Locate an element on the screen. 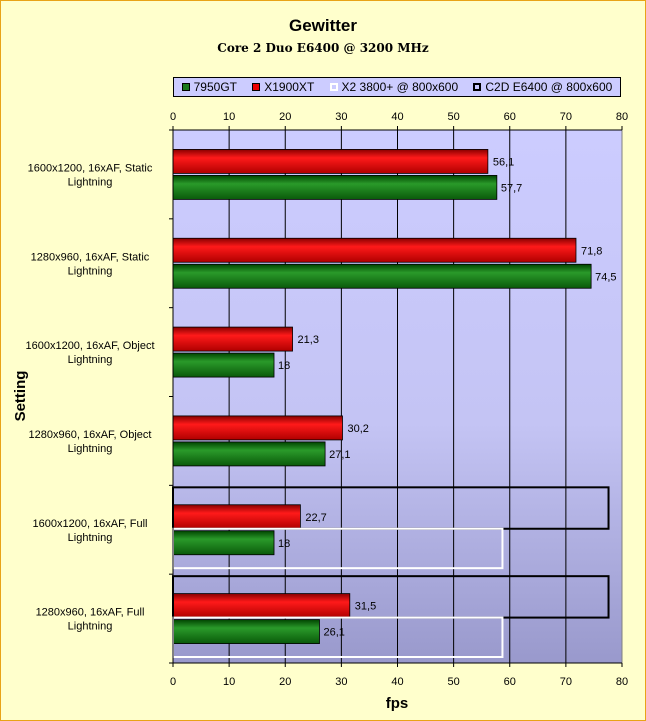 This screenshot has width=646, height=721. category-label: 1600x1200, 16xAF, Static Lightning is located at coordinates (90, 175).